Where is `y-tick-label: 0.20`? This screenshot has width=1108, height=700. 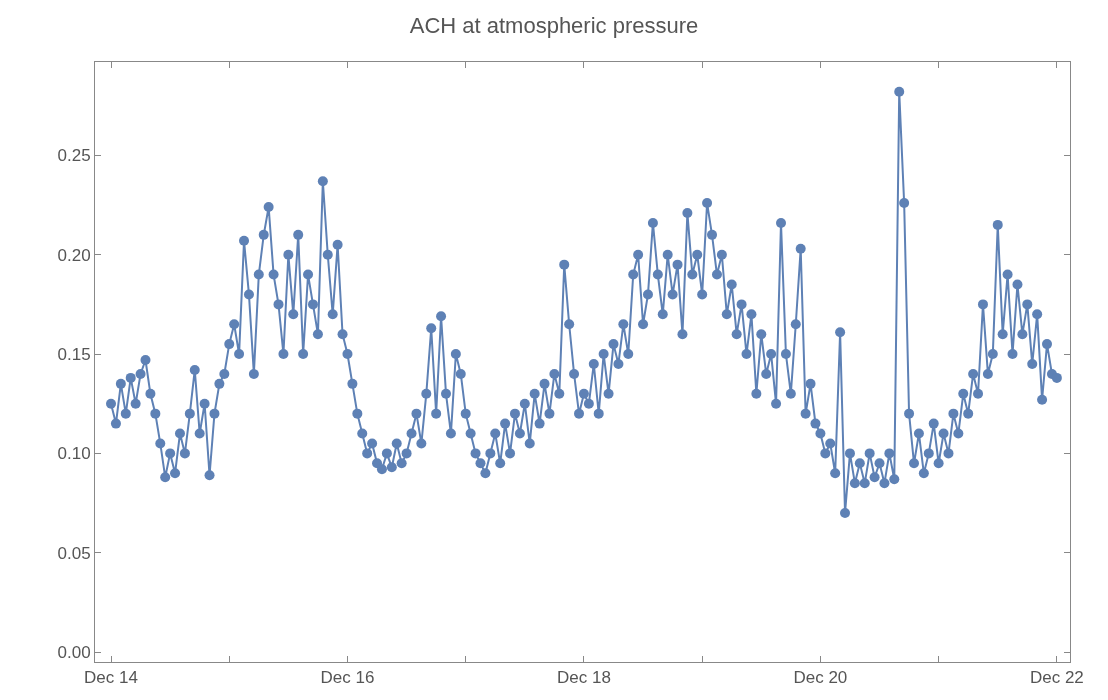 y-tick-label: 0.20 is located at coordinates (74, 255).